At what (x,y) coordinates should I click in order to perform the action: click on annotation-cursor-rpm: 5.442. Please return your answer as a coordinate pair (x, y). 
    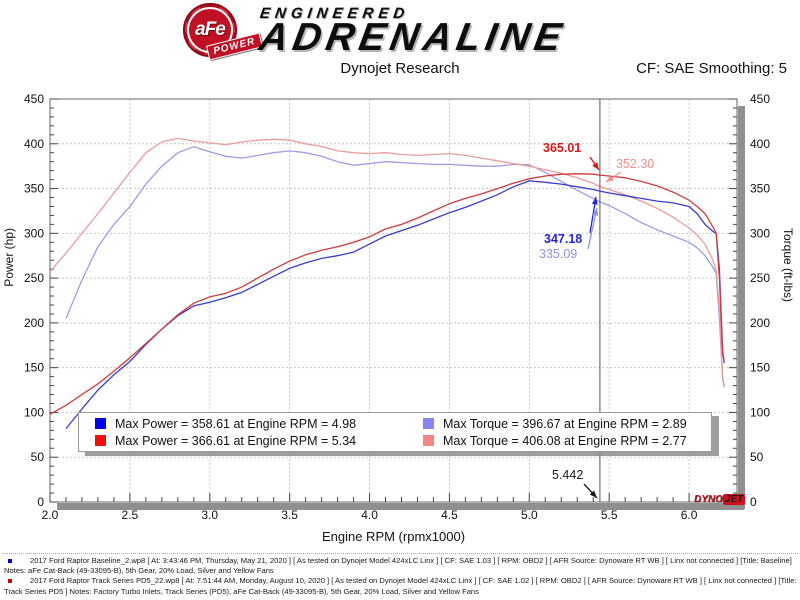
    Looking at the image, I should click on (568, 475).